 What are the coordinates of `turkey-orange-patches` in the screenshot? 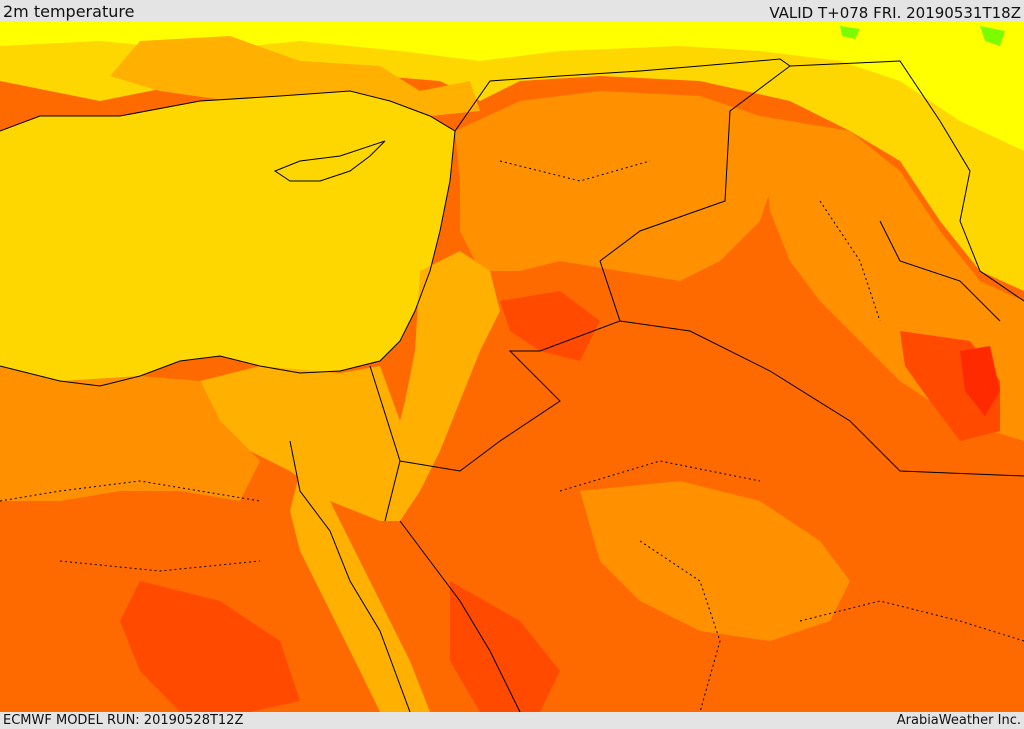 It's located at (295, 76).